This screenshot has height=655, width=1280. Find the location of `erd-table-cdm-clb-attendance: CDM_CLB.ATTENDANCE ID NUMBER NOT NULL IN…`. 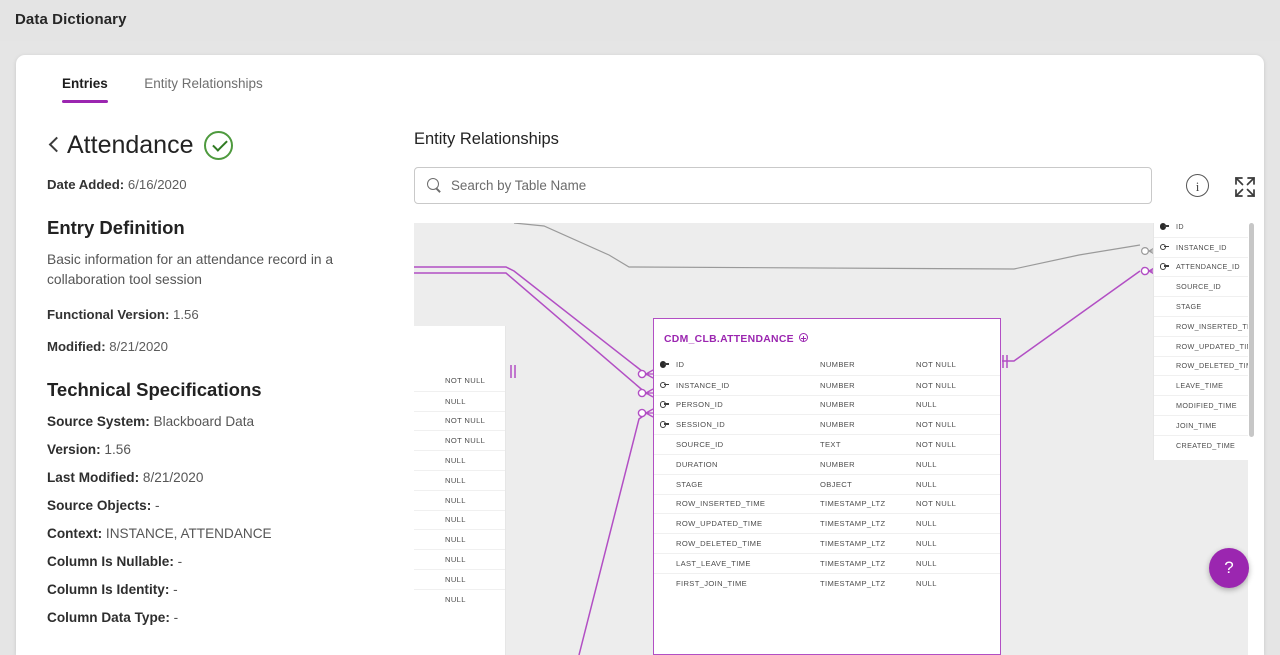

erd-table-cdm-clb-attendance: CDM_CLB.ATTENDANCE ID NUMBER NOT NULL IN… is located at coordinates (827, 486).